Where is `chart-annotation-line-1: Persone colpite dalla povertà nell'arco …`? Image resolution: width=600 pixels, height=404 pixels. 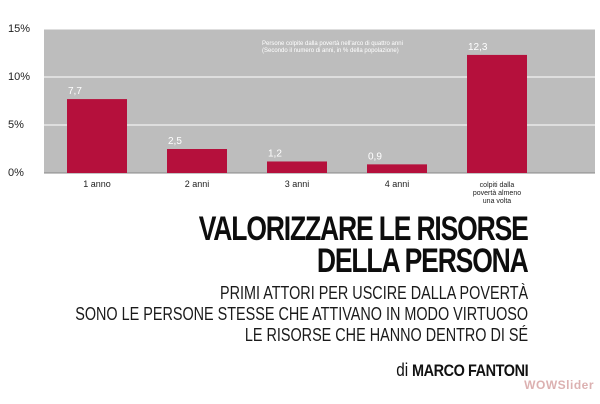
chart-annotation-line-1: Persone colpite dalla povertà nell'arco … is located at coordinates (332, 44).